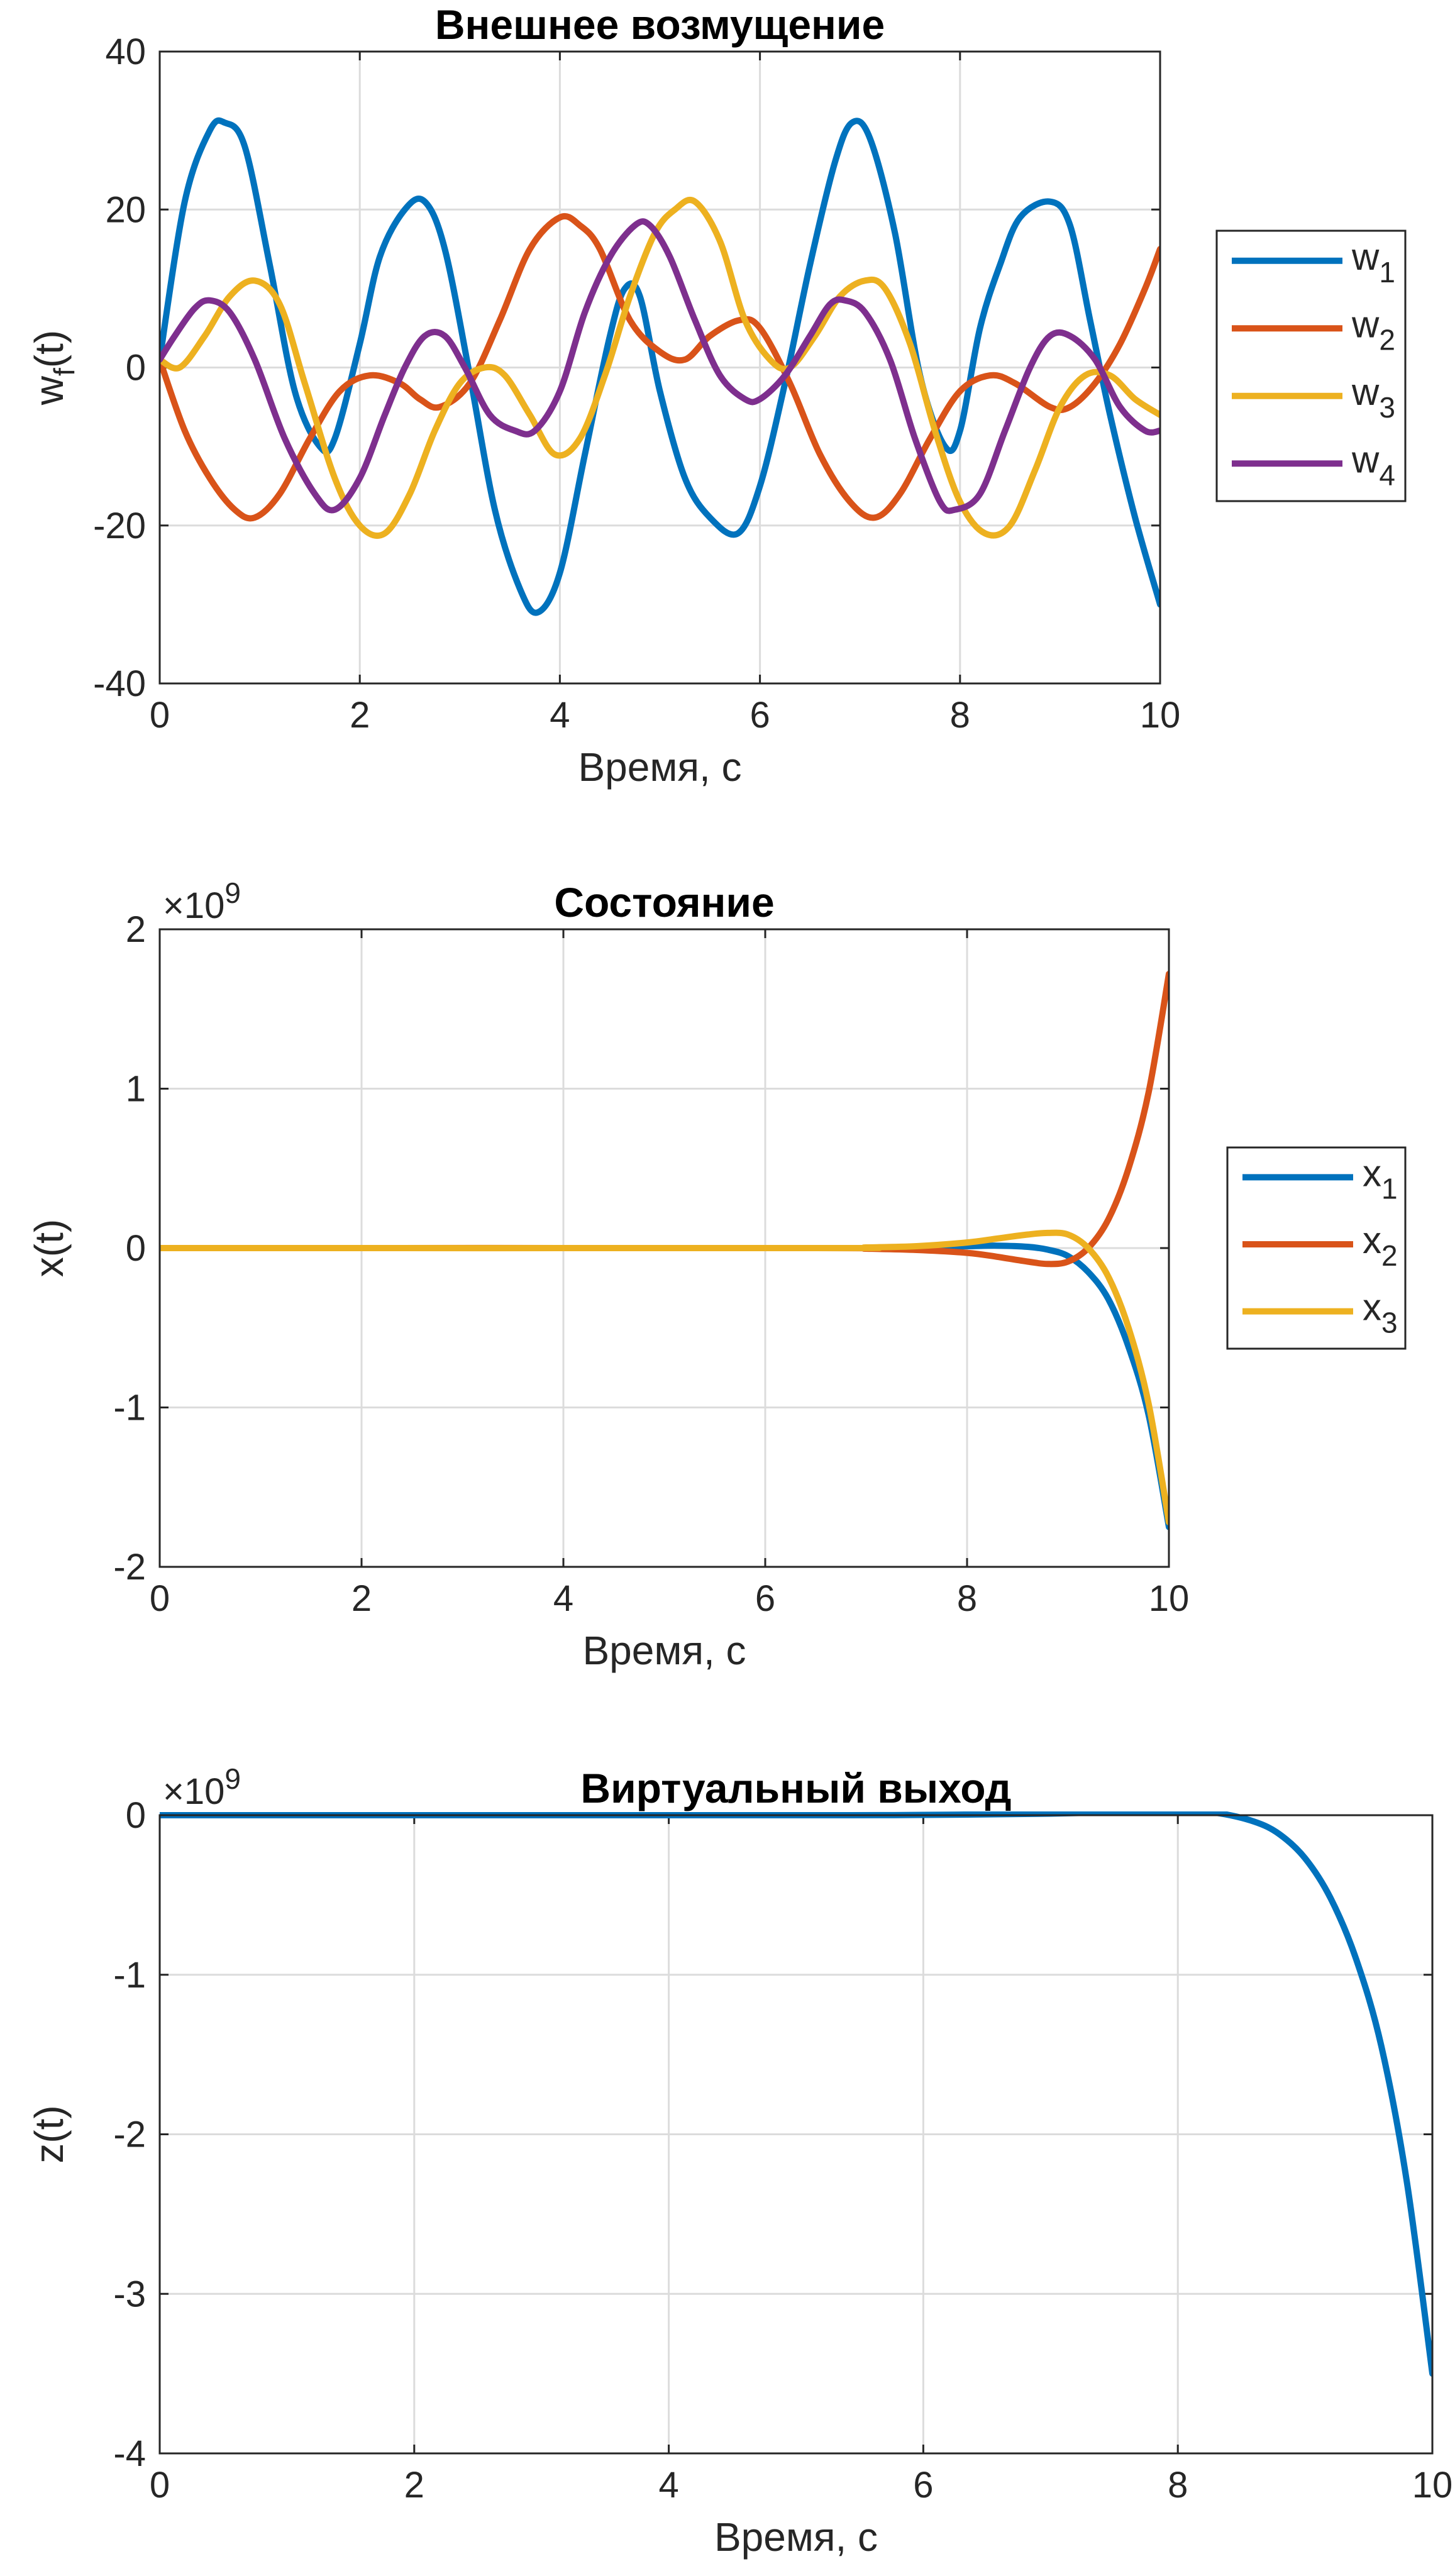  Describe the element at coordinates (795, 1788) in the screenshot. I see `chart-title: Виртуальный выход` at that location.